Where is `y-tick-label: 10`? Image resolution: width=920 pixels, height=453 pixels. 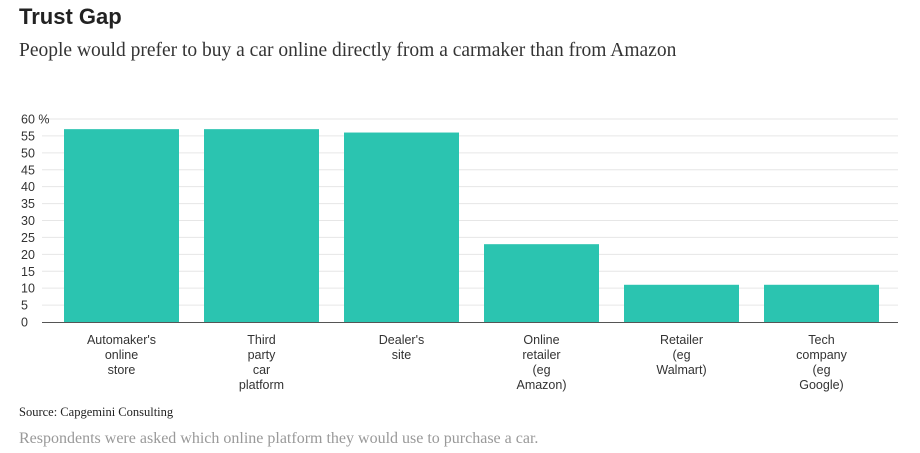 y-tick-label: 10 is located at coordinates (28, 289).